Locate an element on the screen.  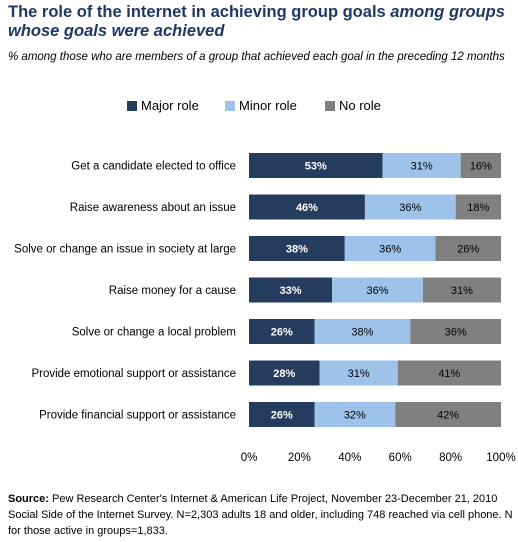
legend: Major role Minor role No role is located at coordinates (259, 106).